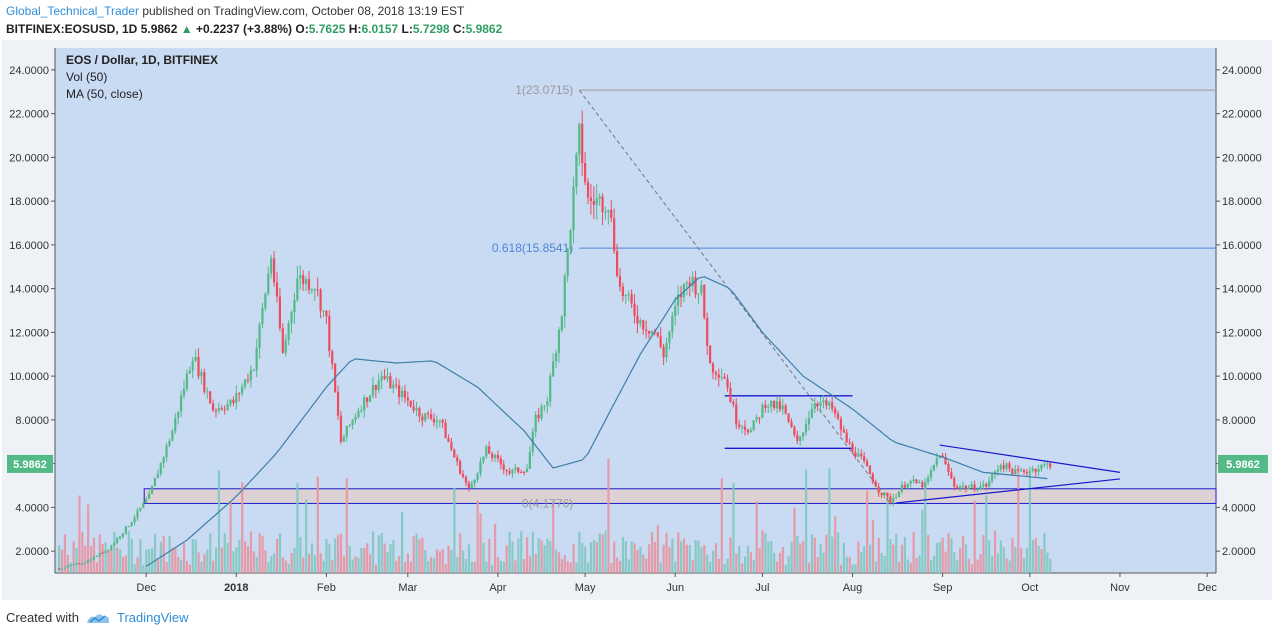 The height and width of the screenshot is (636, 1274). What do you see at coordinates (104, 94) in the screenshot?
I see `legend-ma: MA (50, close)` at bounding box center [104, 94].